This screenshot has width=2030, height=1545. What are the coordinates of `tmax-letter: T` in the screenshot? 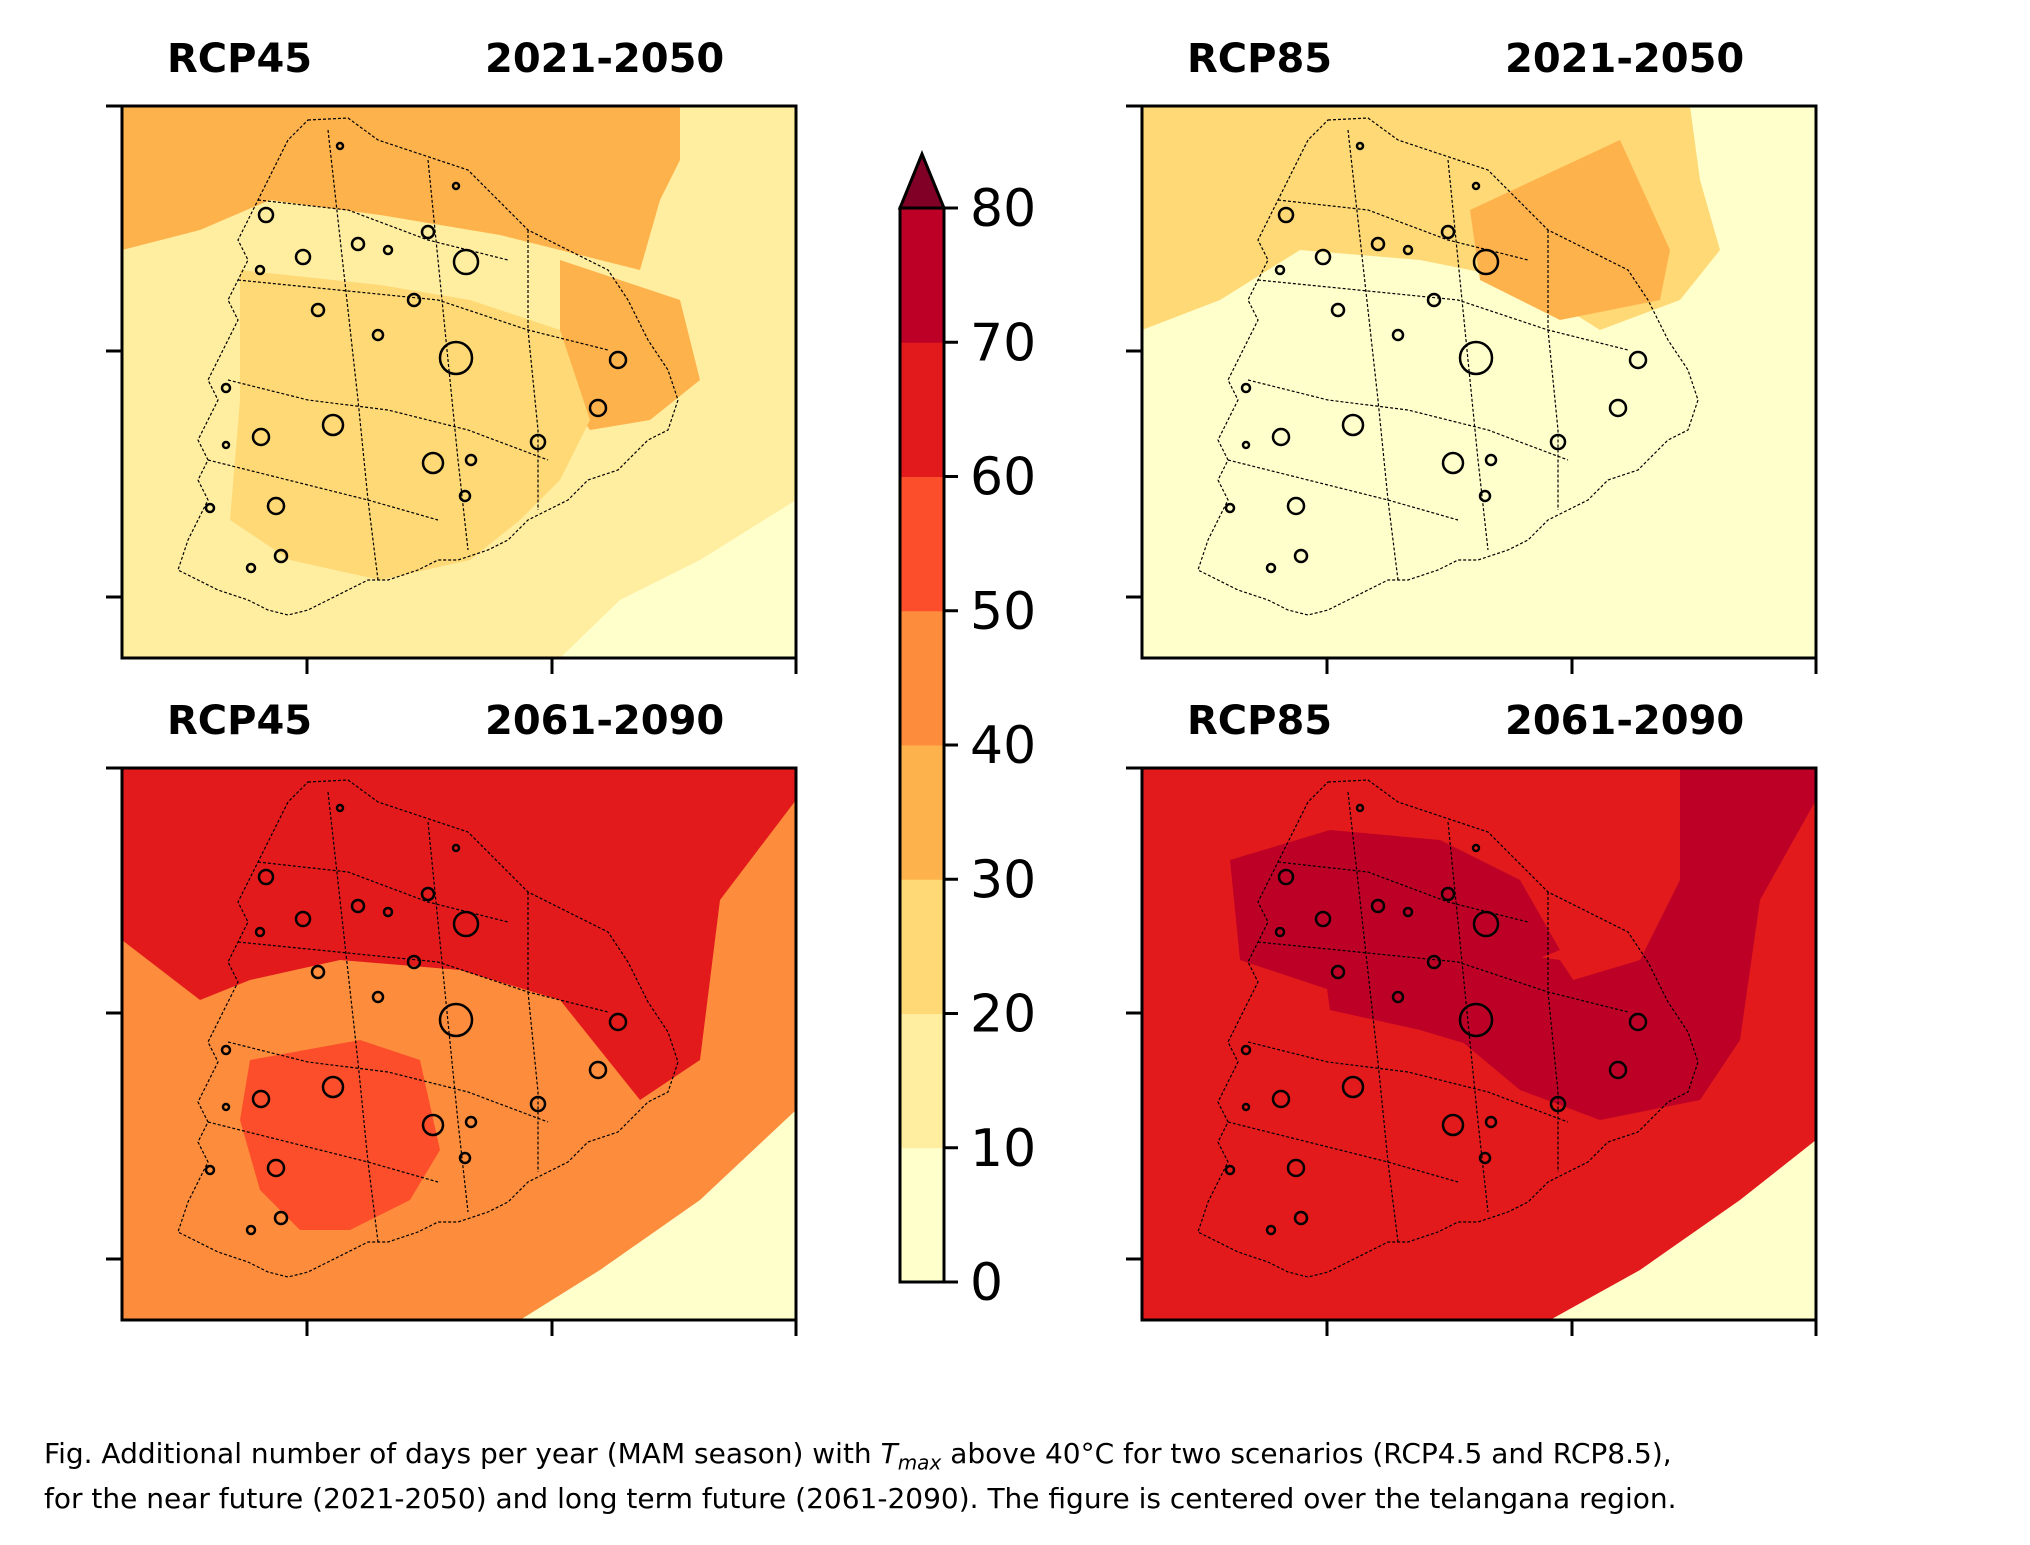 It's located at (889, 1453).